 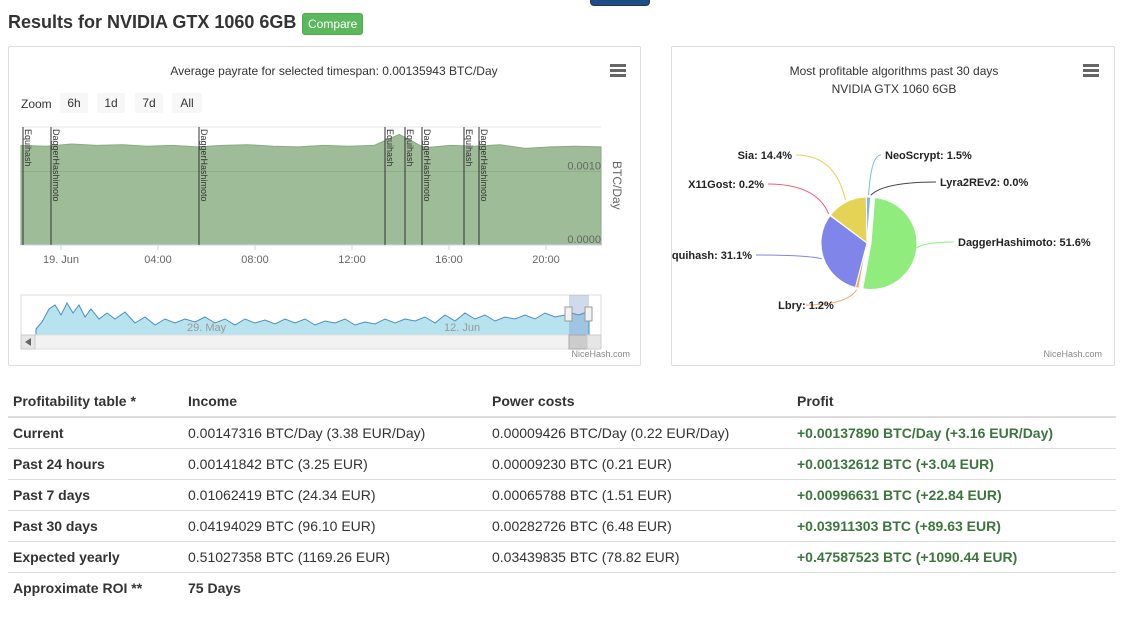 I want to click on header-income: Income, so click(x=335, y=402).